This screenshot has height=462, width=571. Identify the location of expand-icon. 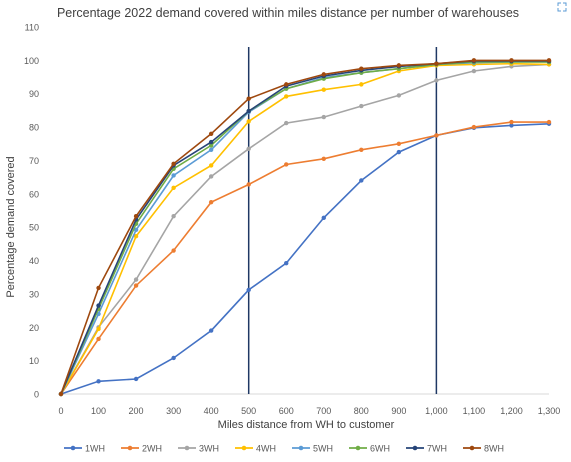
(562, 7).